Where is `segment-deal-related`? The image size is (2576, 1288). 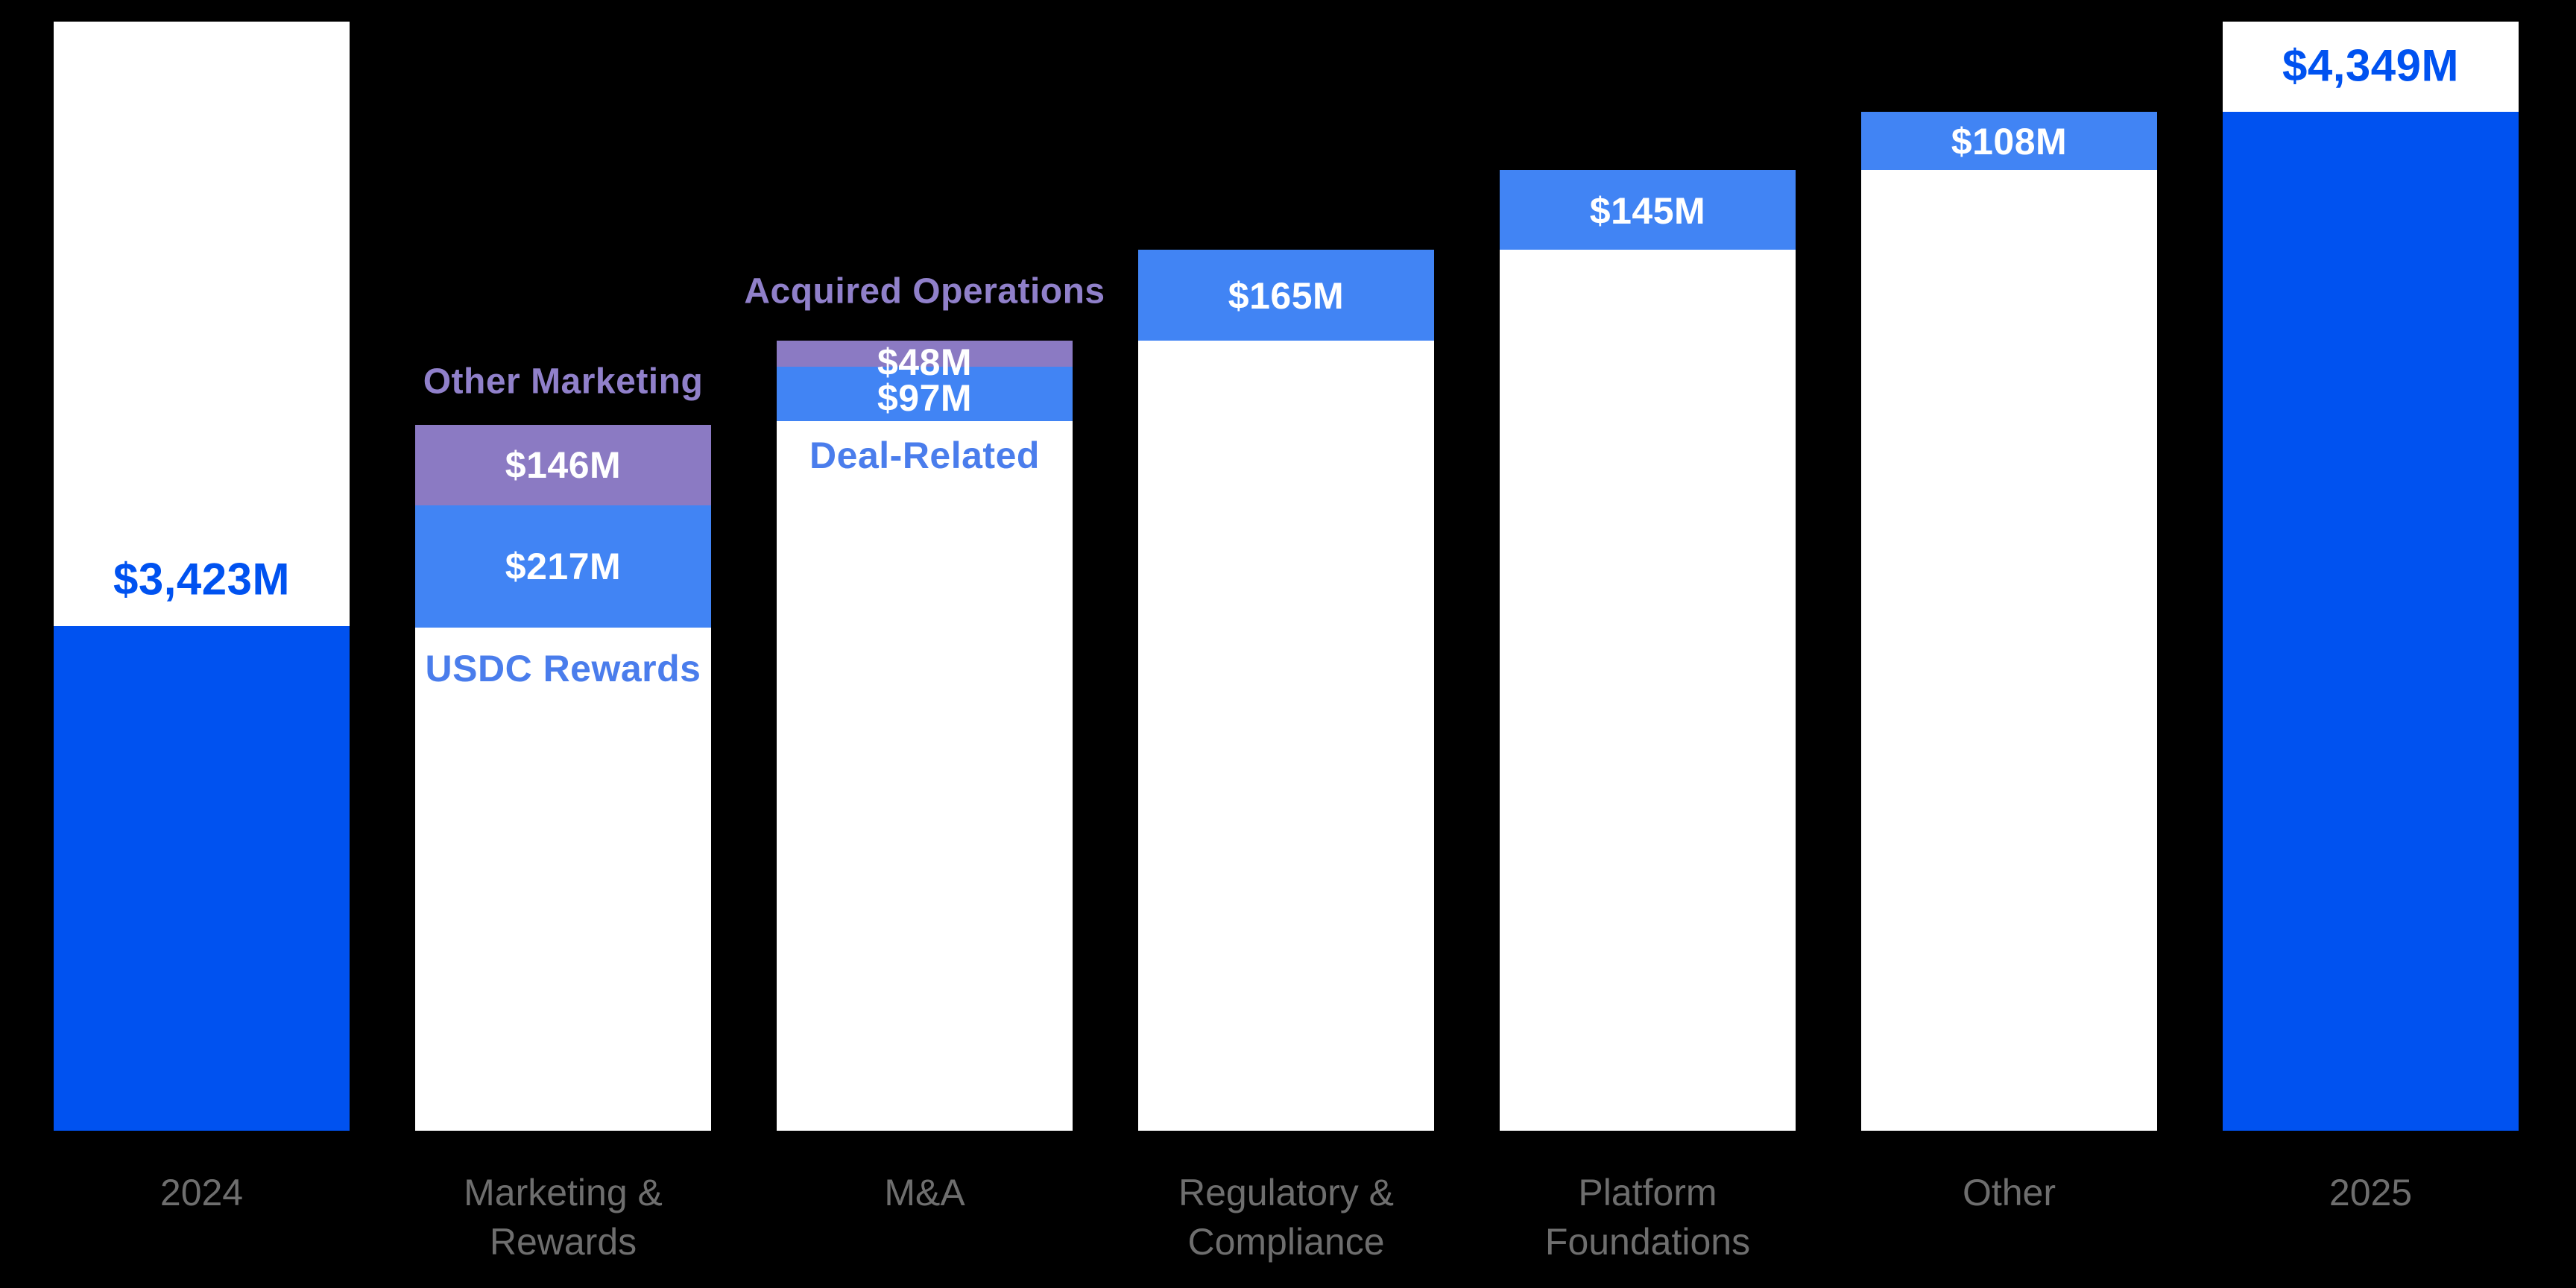
segment-deal-related is located at coordinates (925, 394).